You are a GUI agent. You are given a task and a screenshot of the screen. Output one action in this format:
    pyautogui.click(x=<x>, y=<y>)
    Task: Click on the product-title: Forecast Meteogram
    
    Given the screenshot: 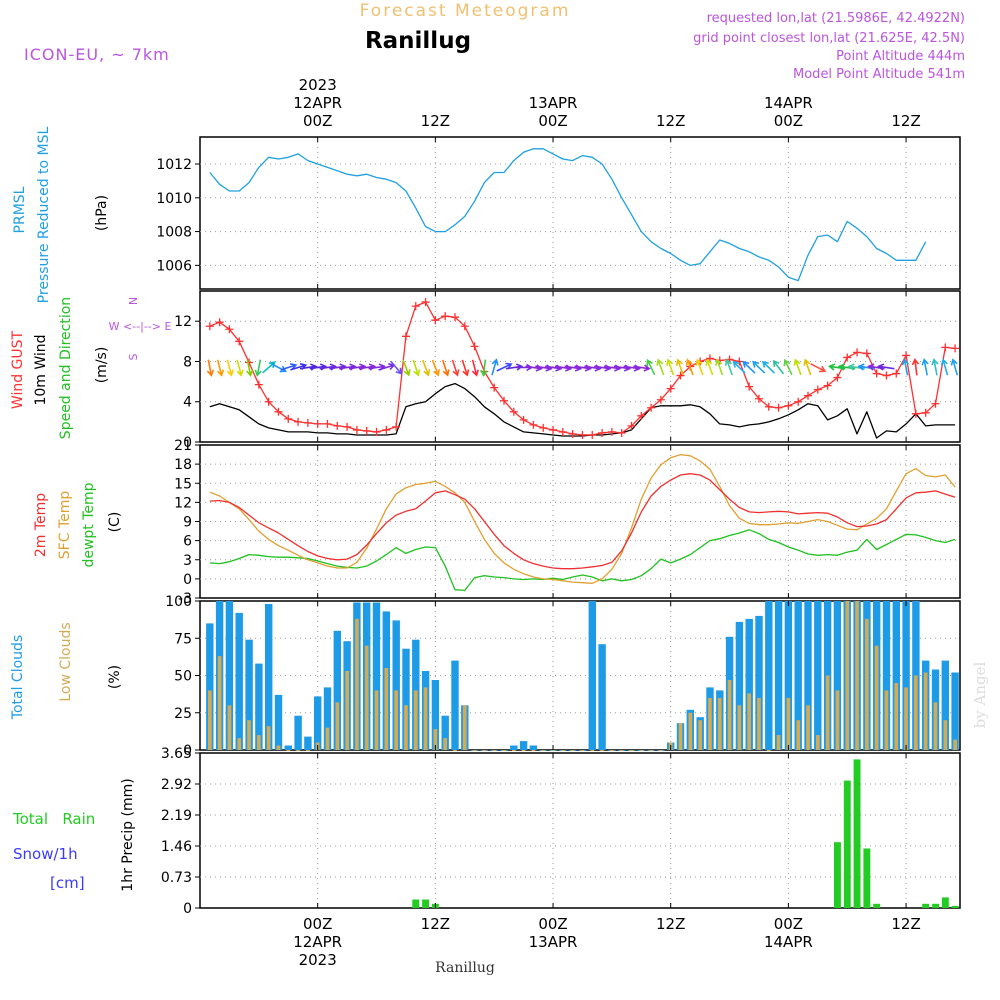 What is the action you would take?
    pyautogui.click(x=465, y=11)
    